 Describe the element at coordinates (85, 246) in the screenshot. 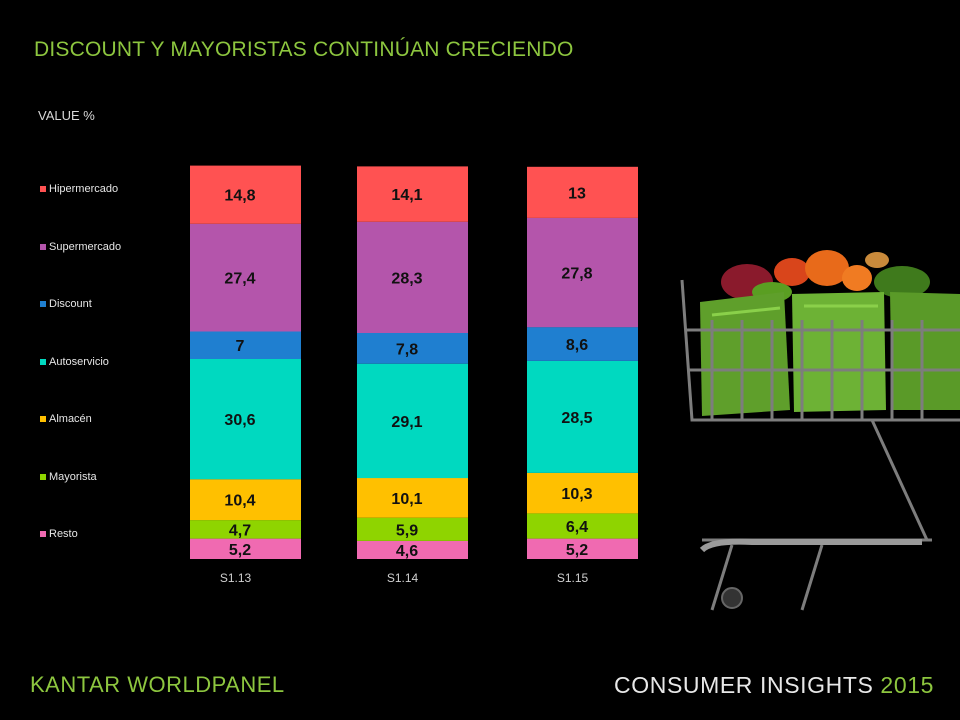

I see `legend-label: Supermercado` at that location.